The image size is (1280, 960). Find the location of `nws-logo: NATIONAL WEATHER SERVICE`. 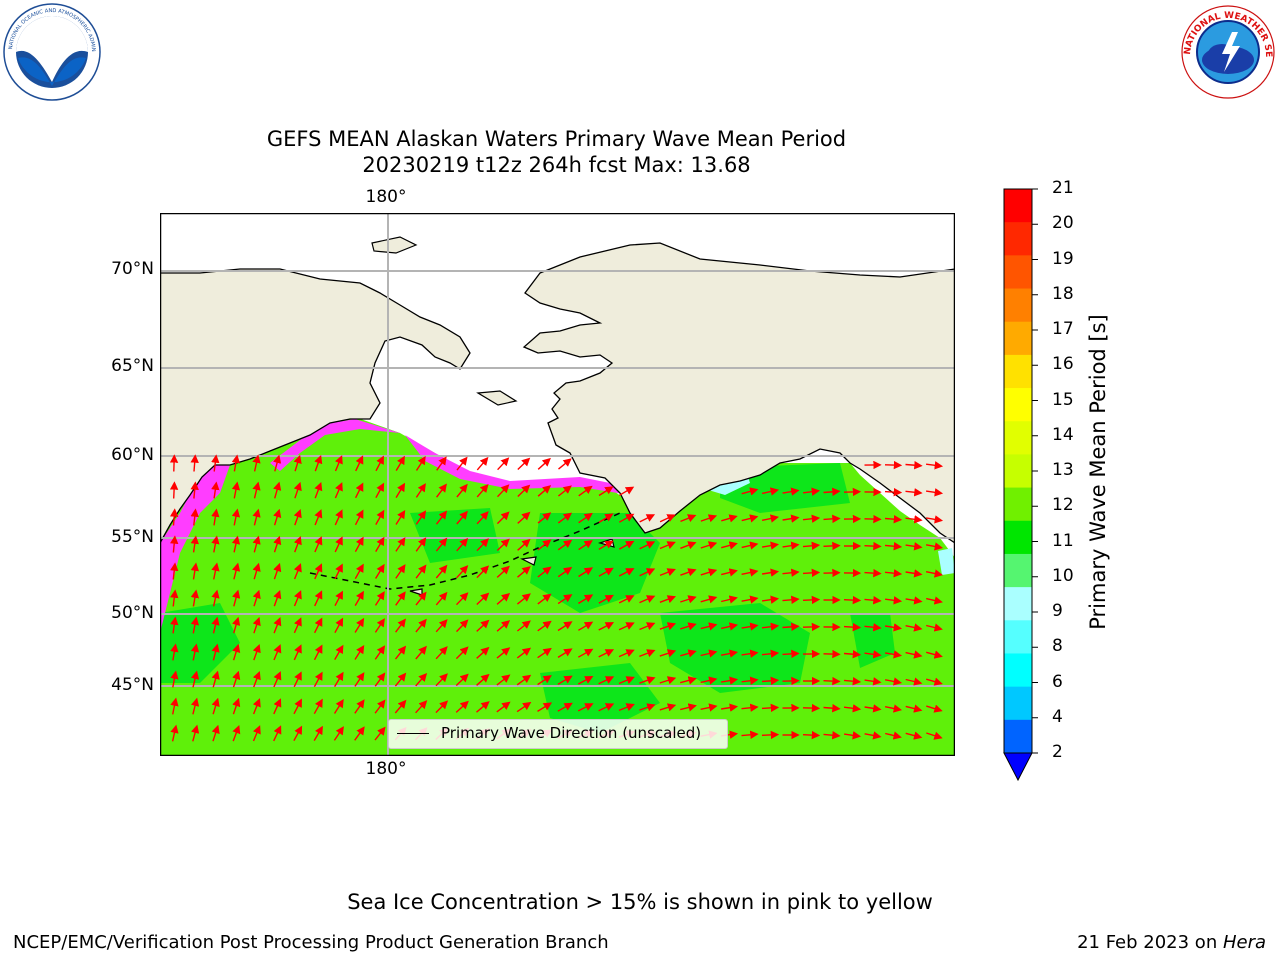

nws-logo: NATIONAL WEATHER SERVICE is located at coordinates (1226, 50).